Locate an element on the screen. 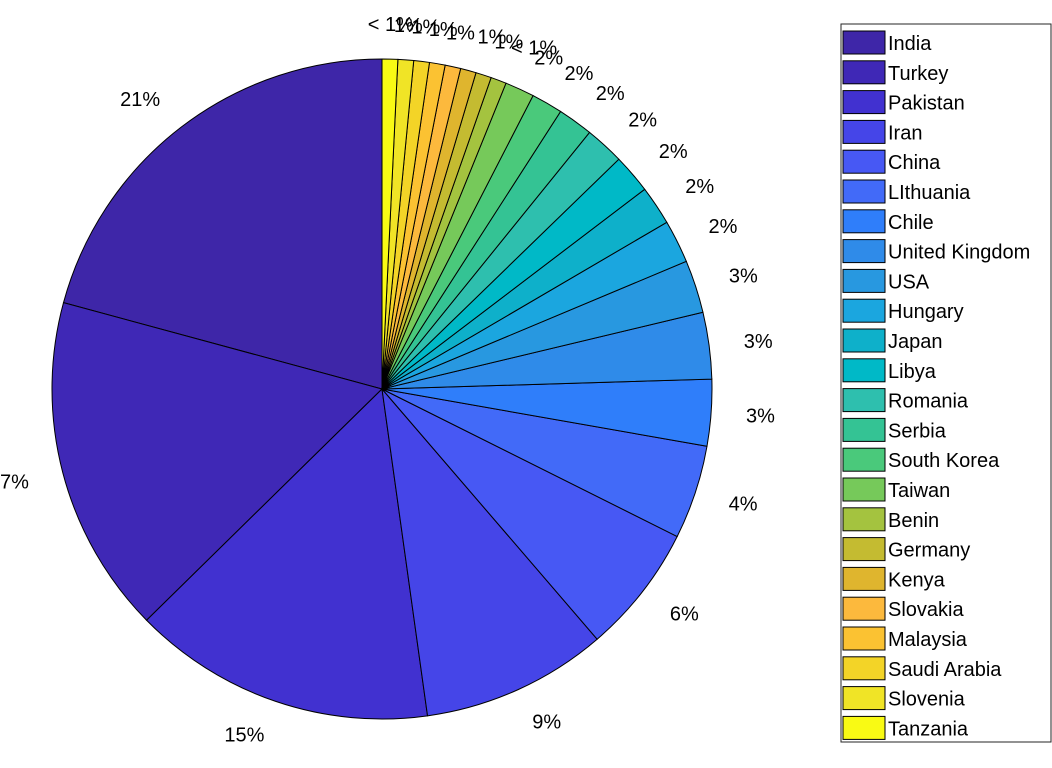 The image size is (1052, 768). legend-label: LIthuania is located at coordinates (929, 193).